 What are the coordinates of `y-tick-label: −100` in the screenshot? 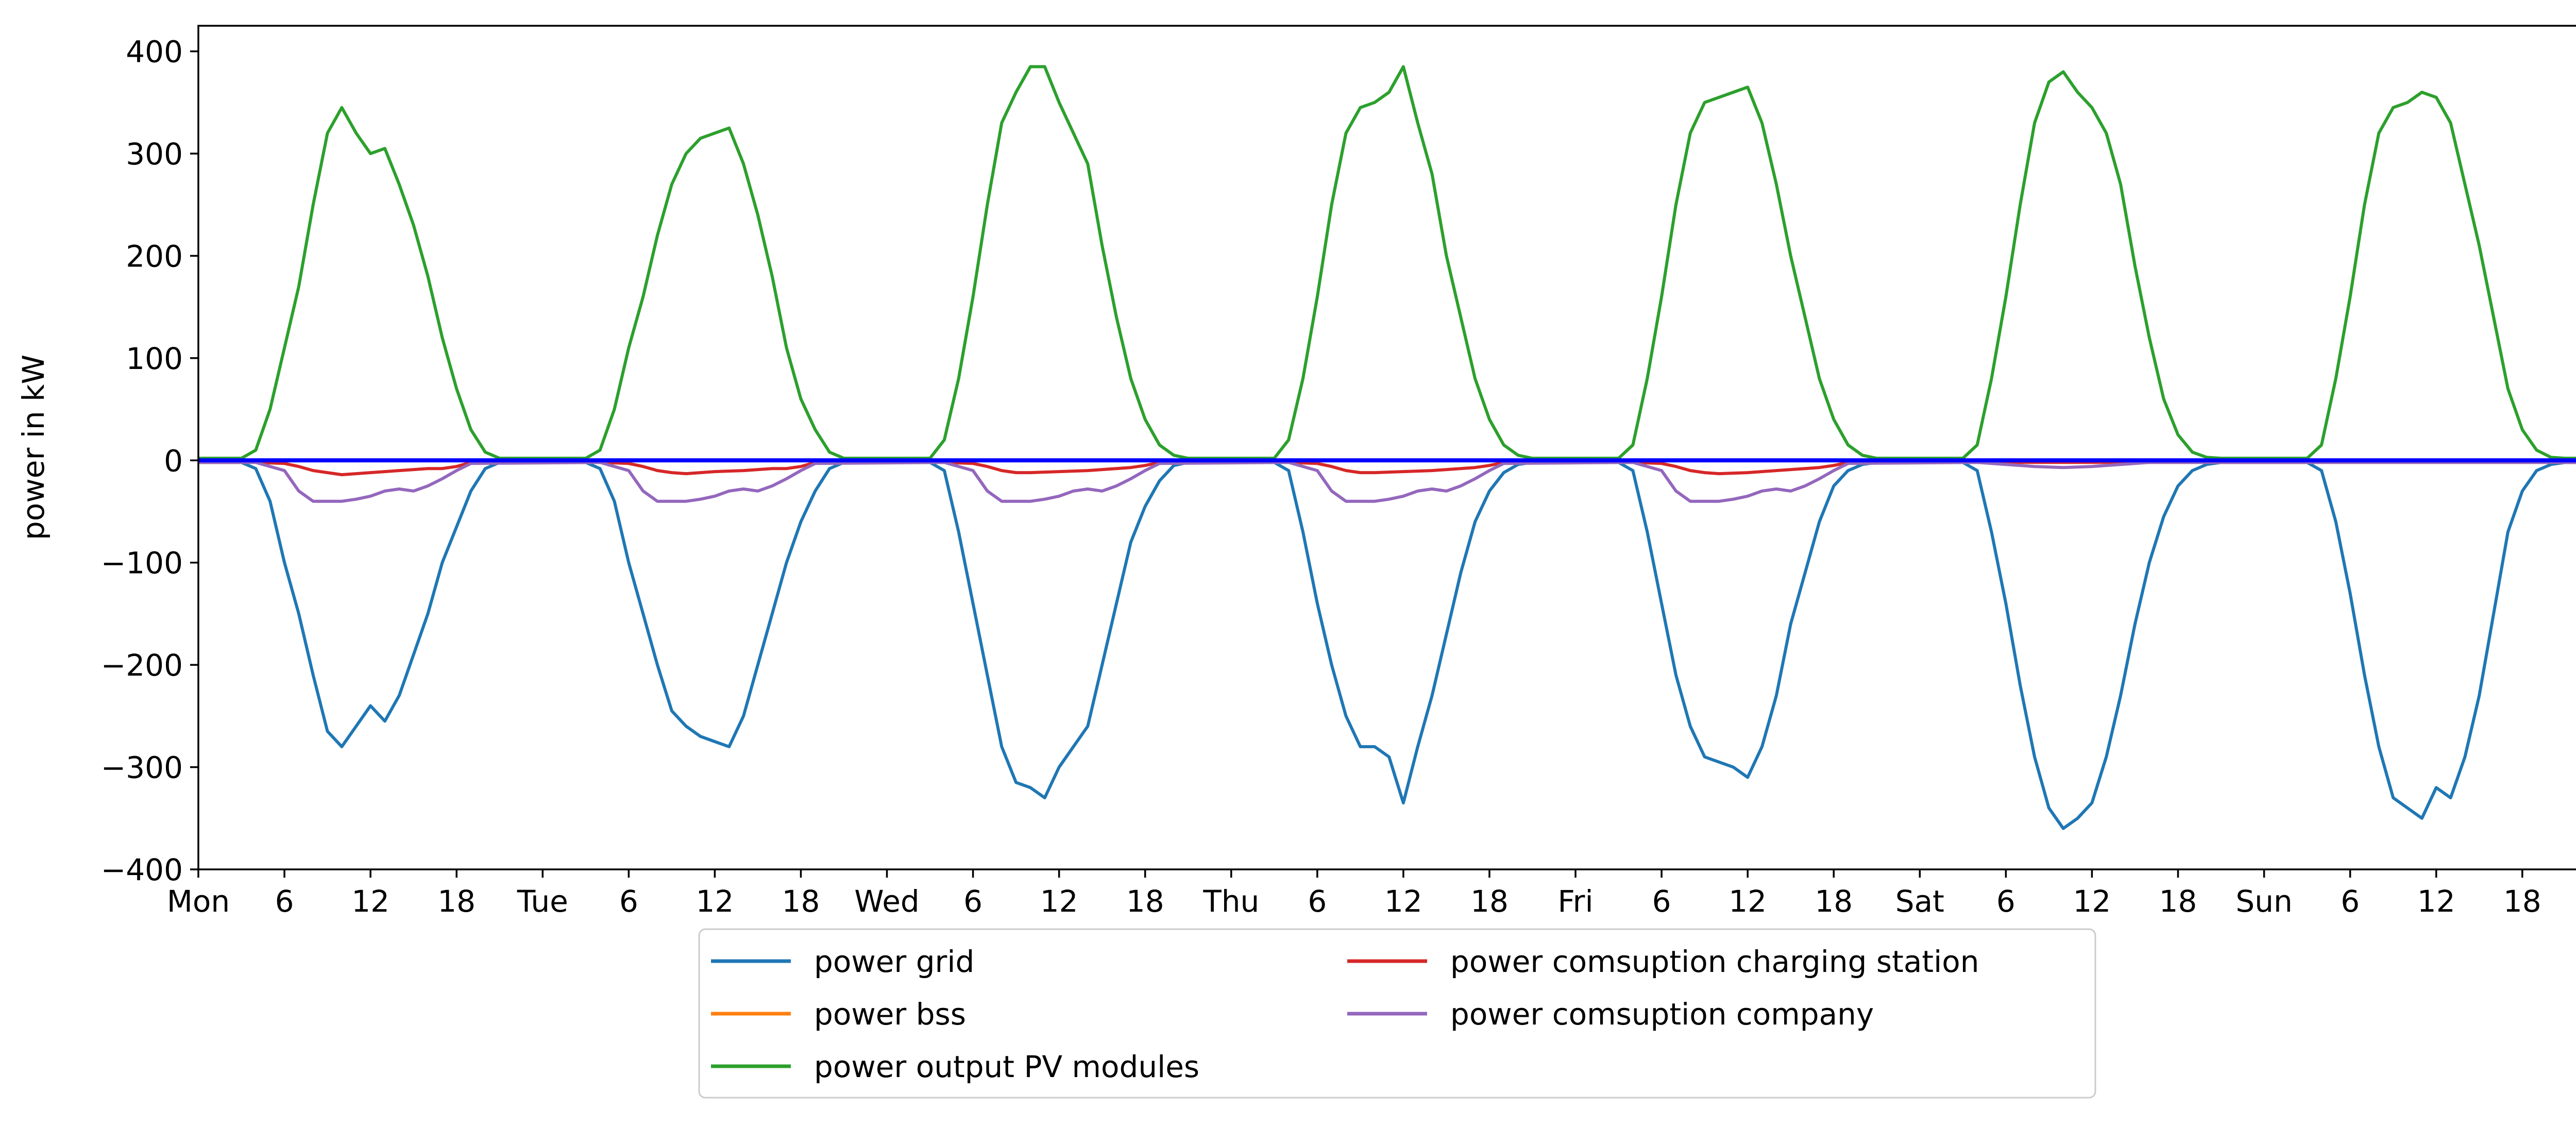 It's located at (142, 563).